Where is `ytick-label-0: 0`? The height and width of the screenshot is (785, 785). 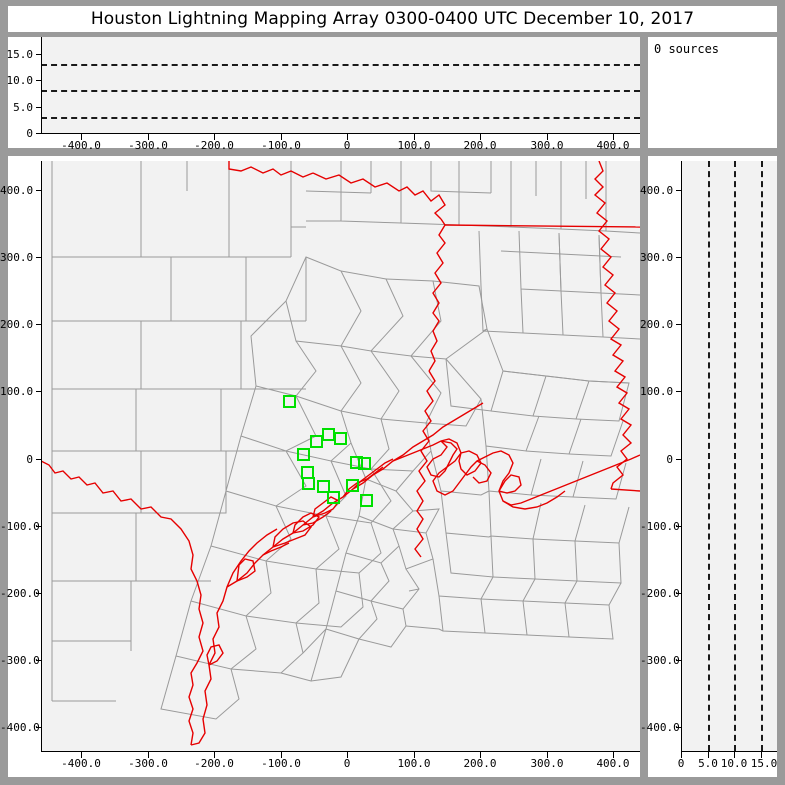 ytick-label-0: 0 is located at coordinates (29, 133).